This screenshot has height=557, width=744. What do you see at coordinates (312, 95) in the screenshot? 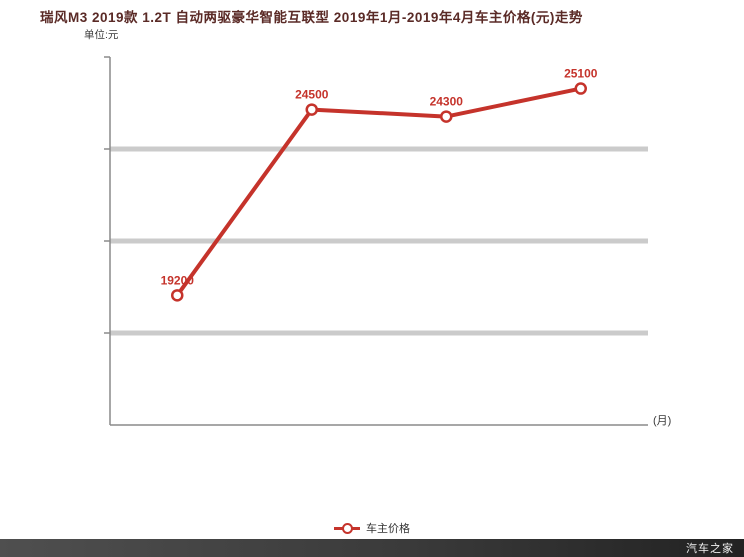
I see `data-point-label: 24500` at bounding box center [312, 95].